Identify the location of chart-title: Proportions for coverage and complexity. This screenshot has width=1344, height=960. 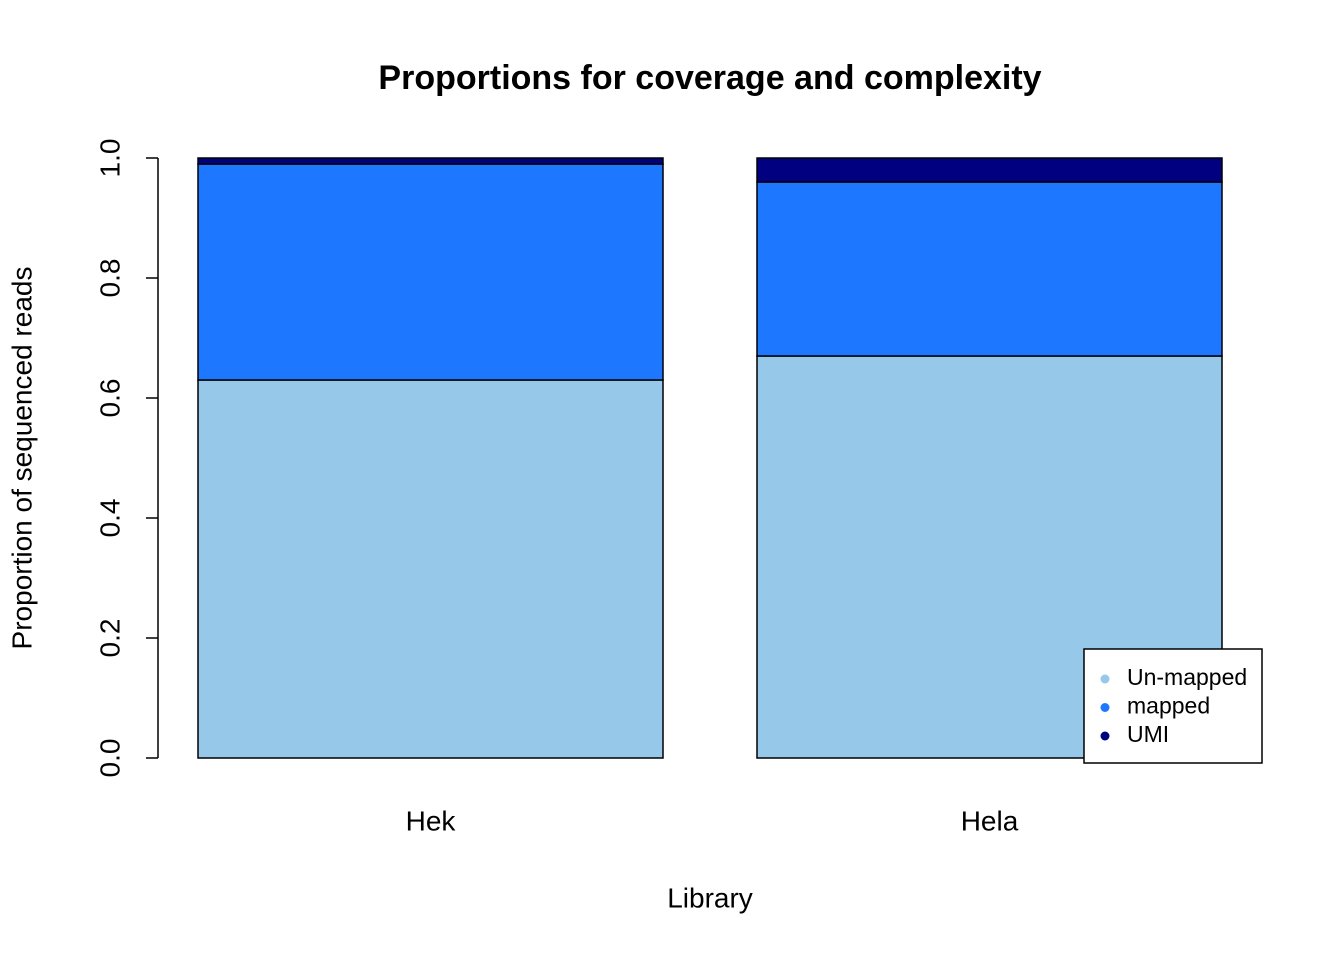
(709, 78).